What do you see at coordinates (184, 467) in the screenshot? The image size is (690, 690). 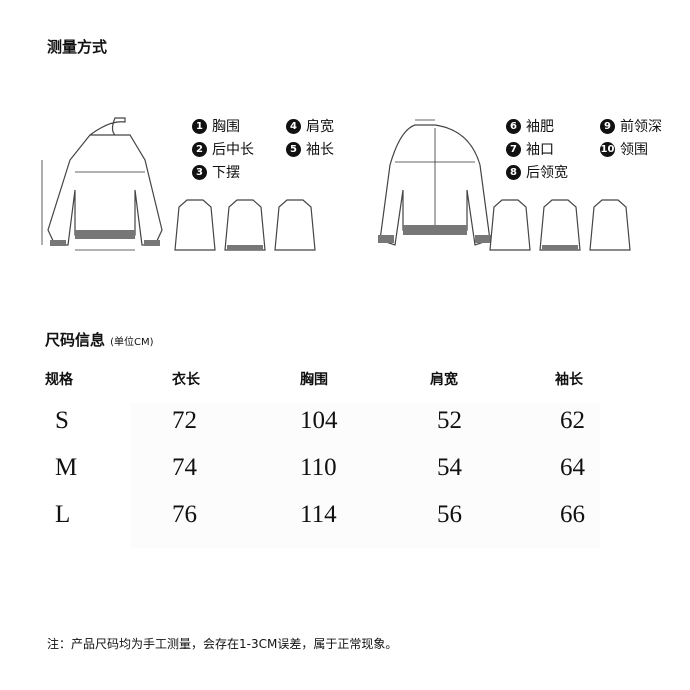 I see `table-cell: 74` at bounding box center [184, 467].